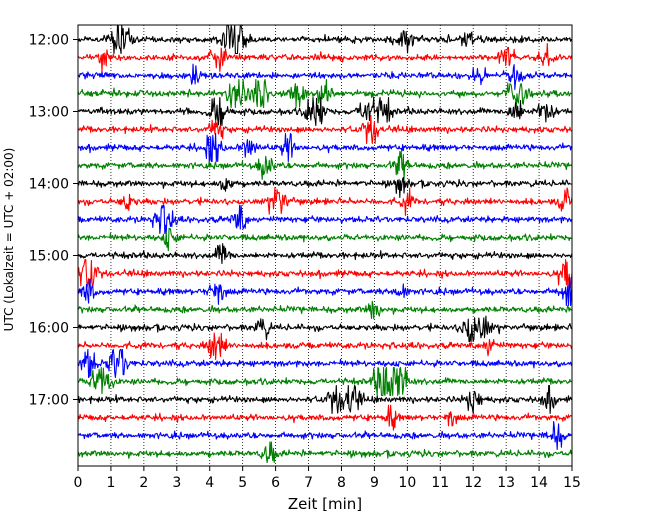  Describe the element at coordinates (341, 483) in the screenshot. I see `x-tick-label: 8` at that location.